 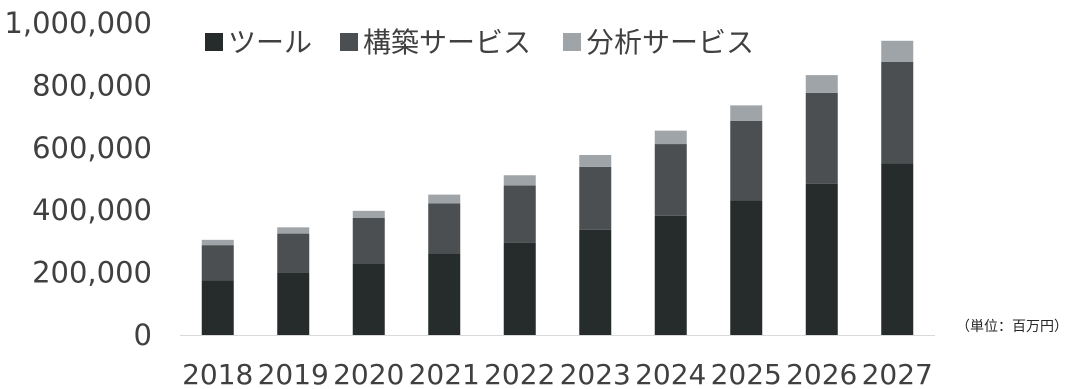 I want to click on bar-stack-2027, so click(x=897, y=187).